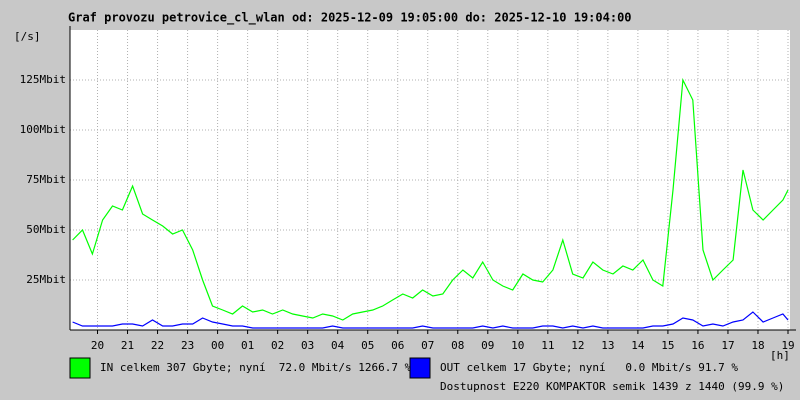 This screenshot has height=400, width=800. I want to click on x-tick-label: 10, so click(517, 345).